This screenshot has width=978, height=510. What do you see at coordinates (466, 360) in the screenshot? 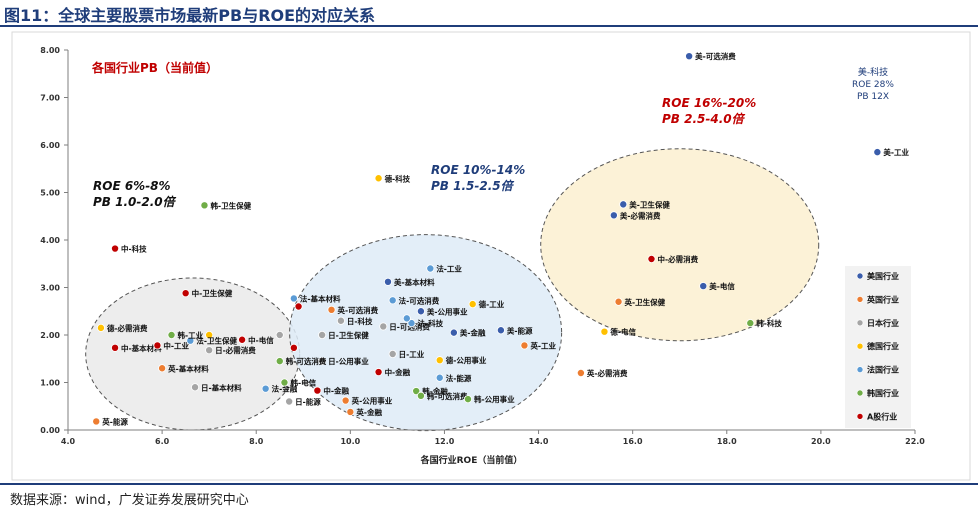
I see `point-label: 德-公用事业` at bounding box center [466, 360].